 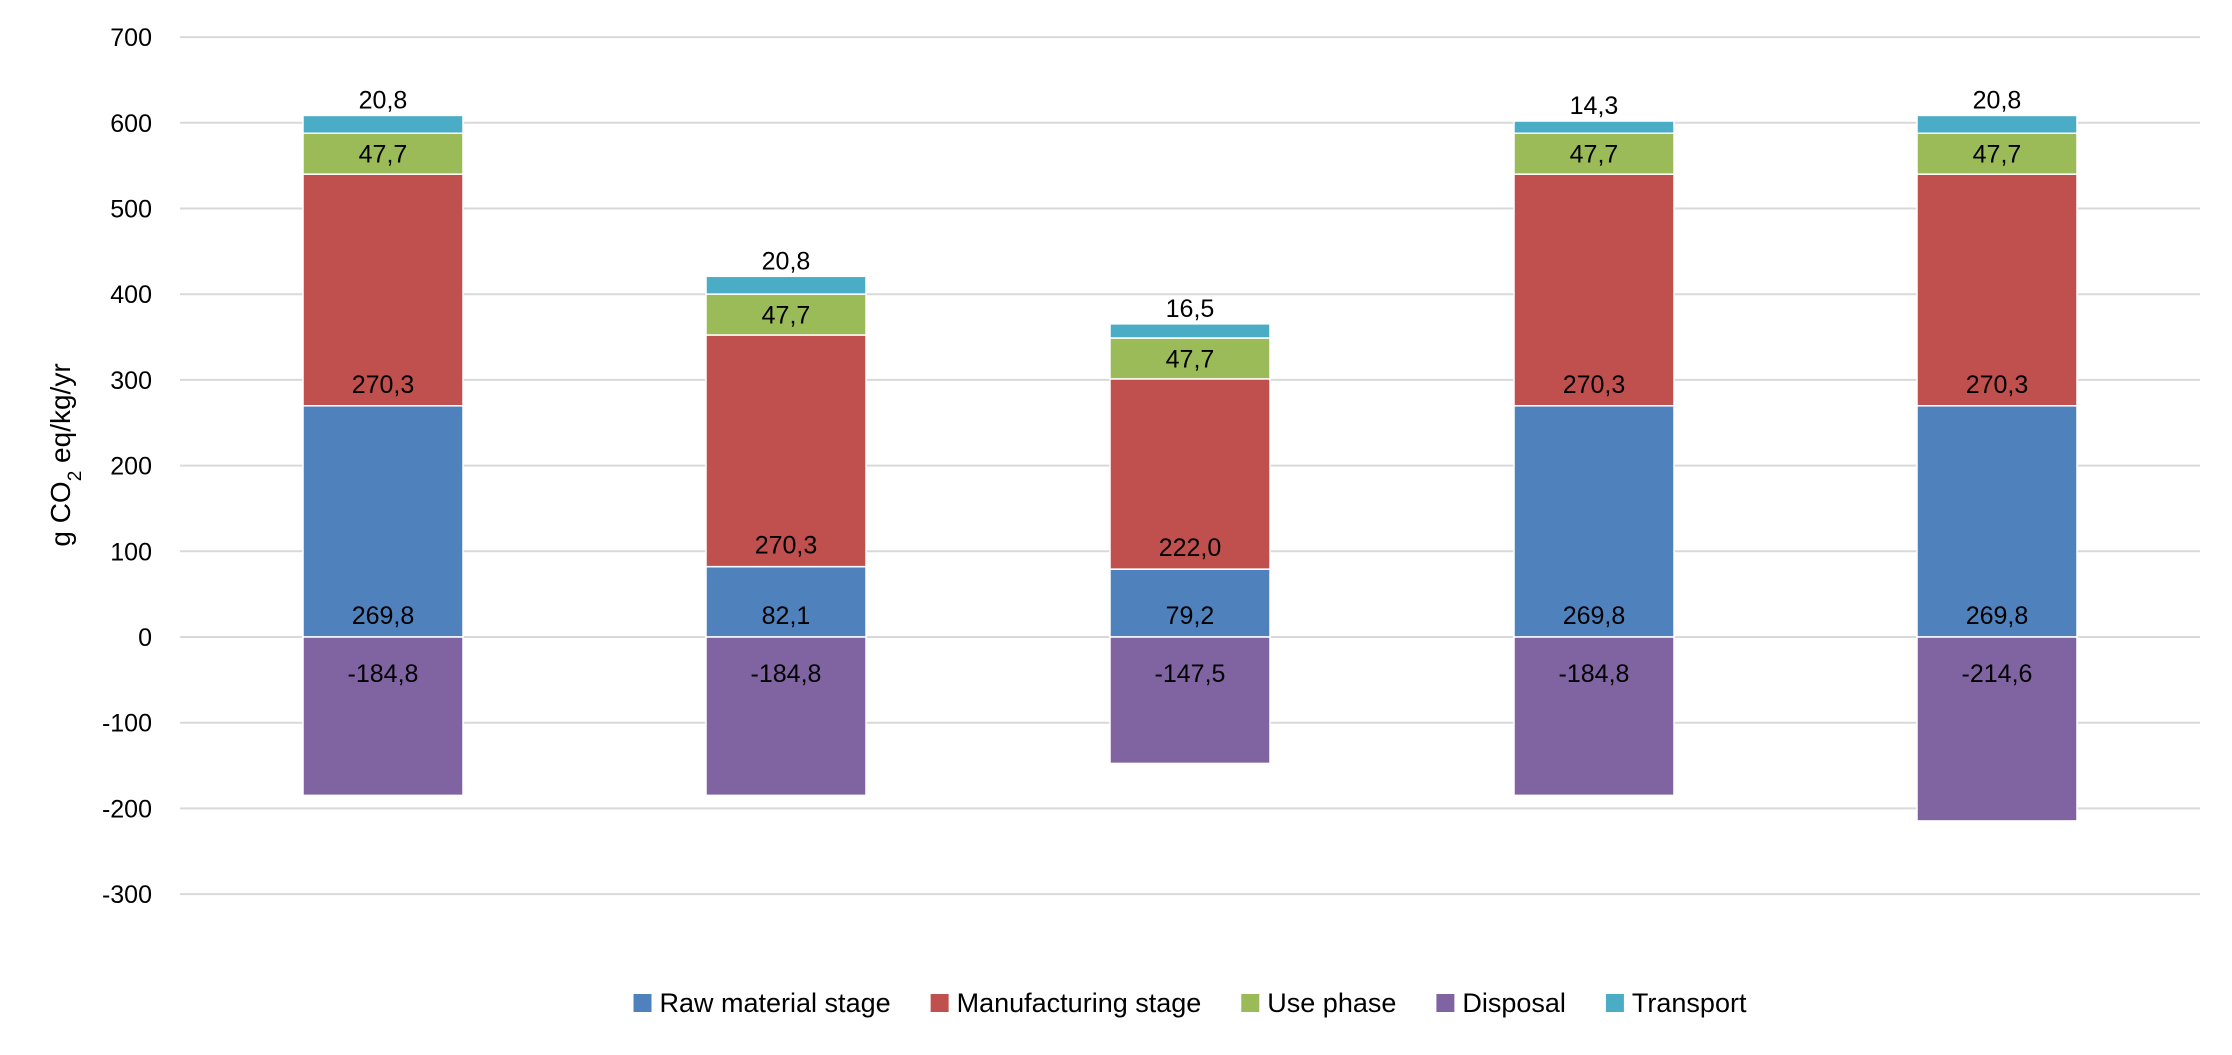 I want to click on data-label-raw-material-stage: 82,1, so click(x=786, y=616).